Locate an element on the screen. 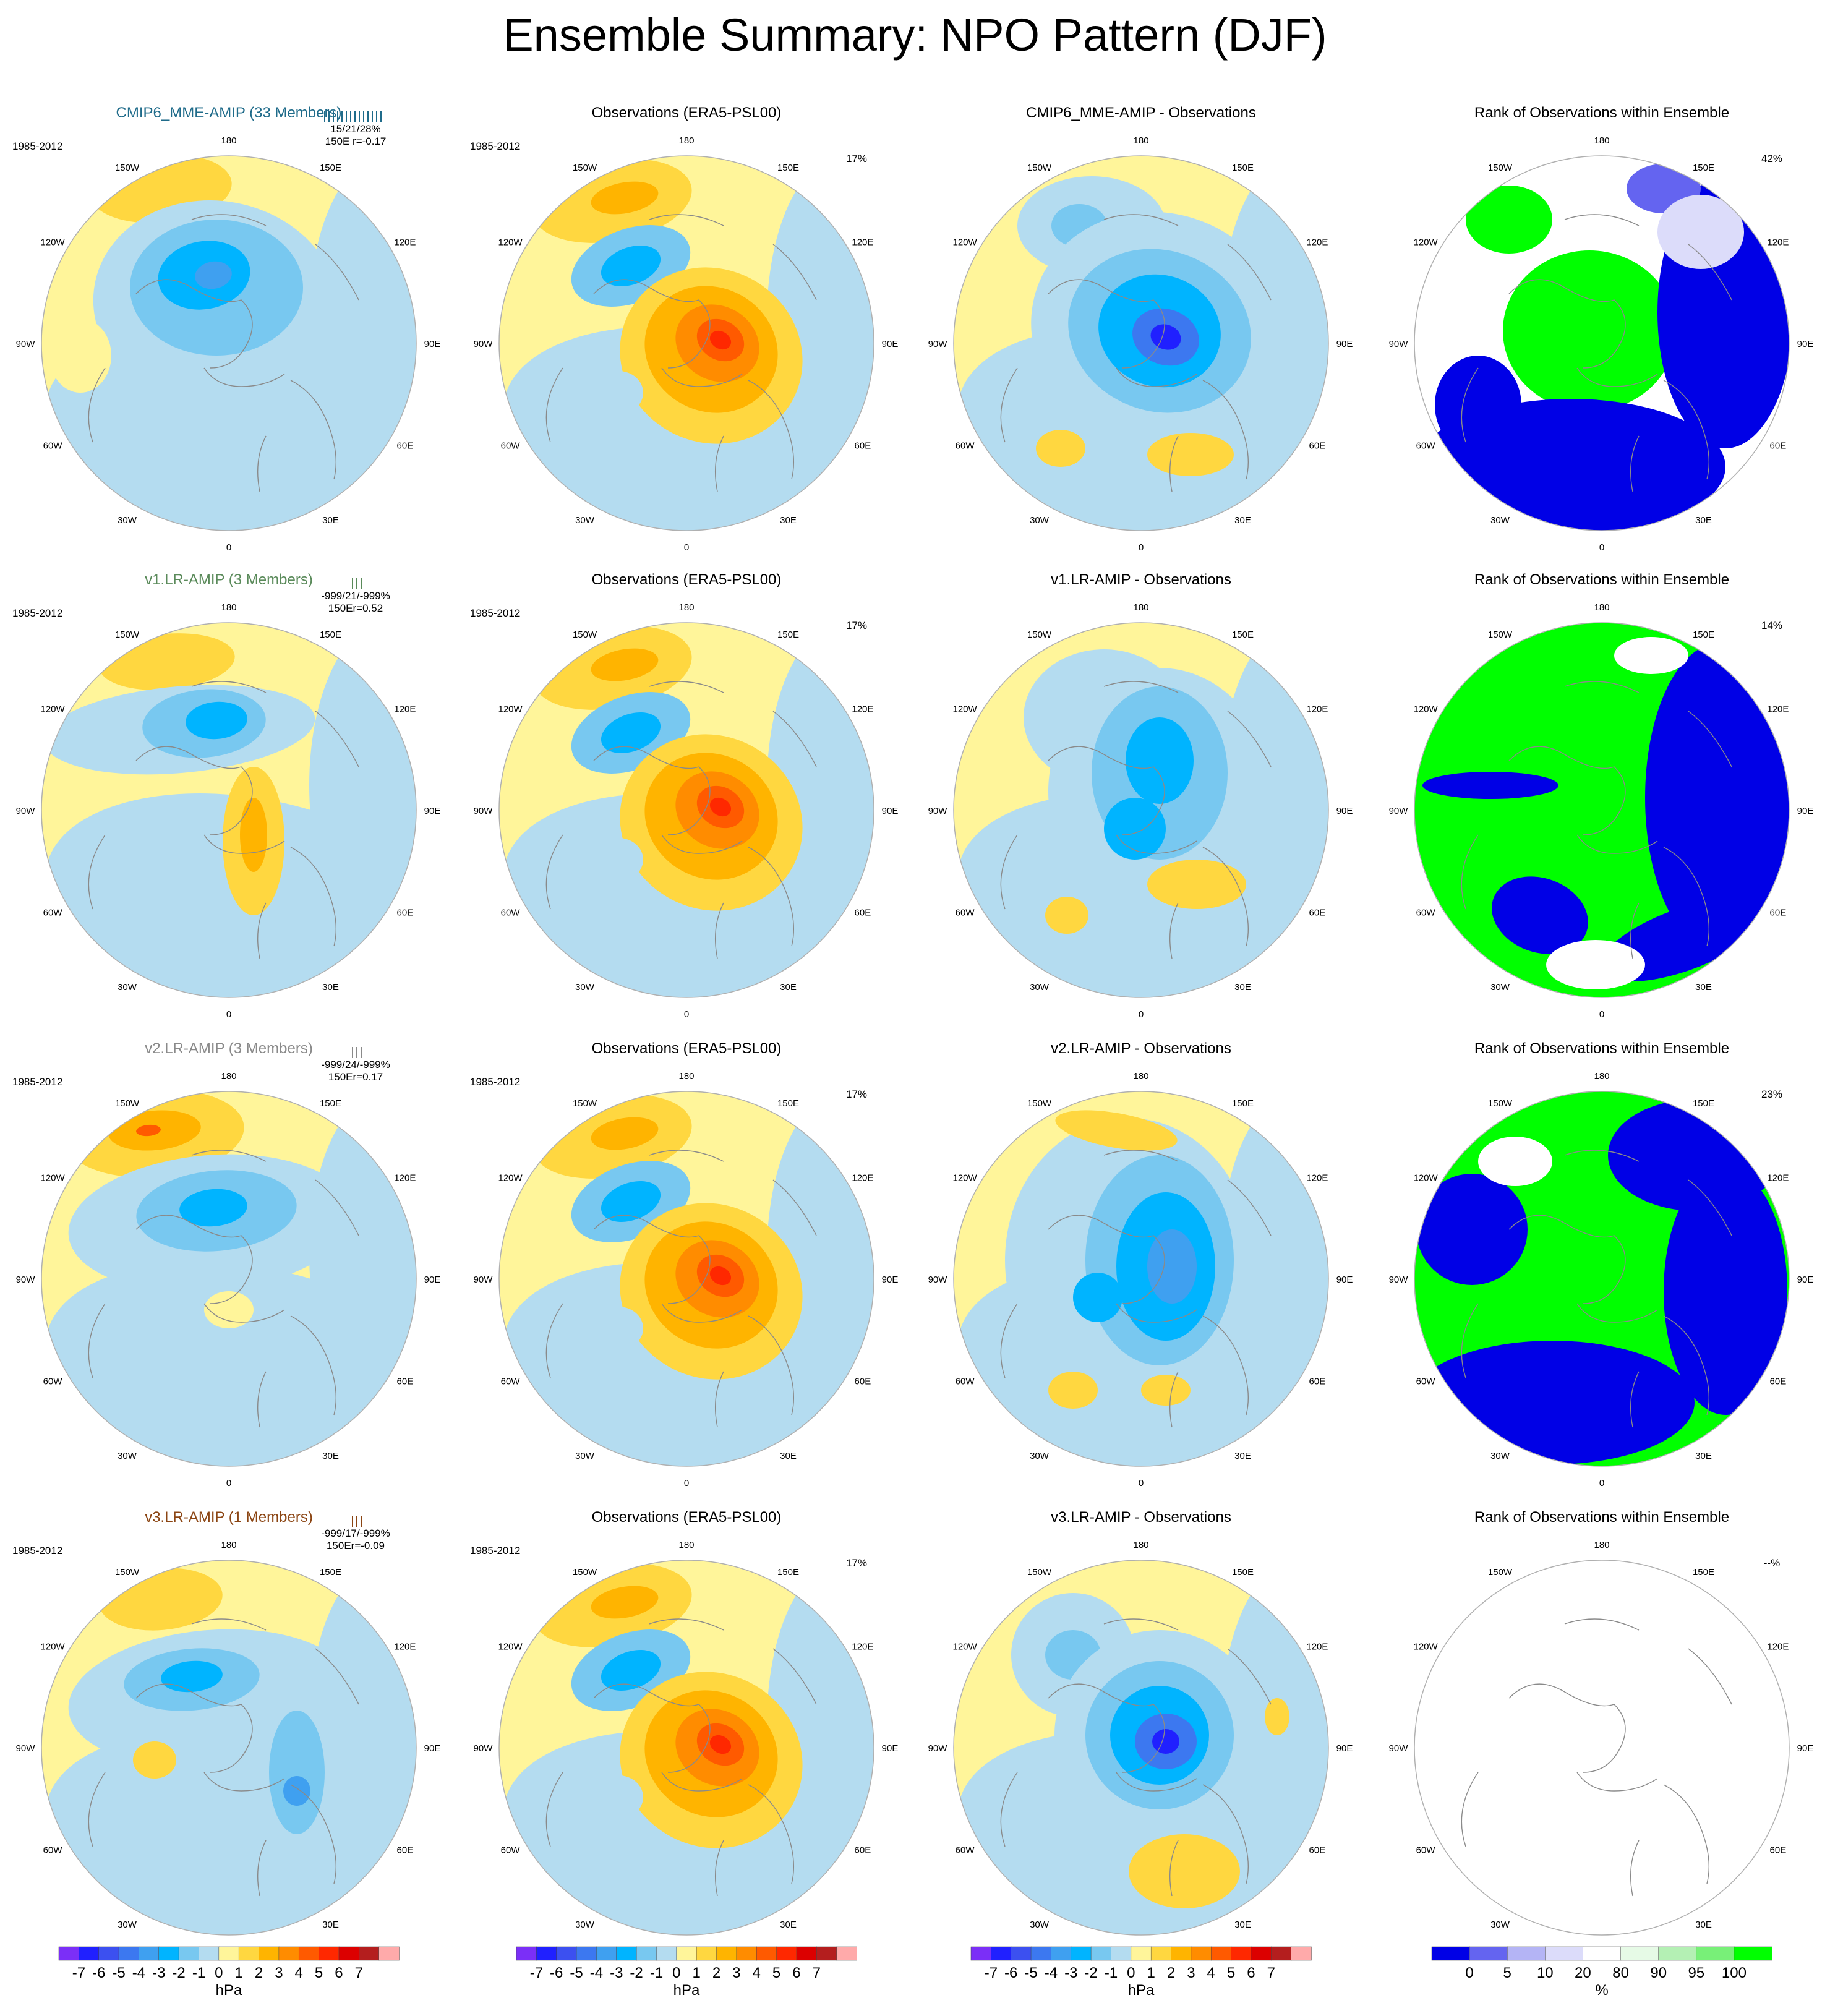 The image size is (1830, 2016). colorbar-unit: hPa is located at coordinates (1141, 1990).